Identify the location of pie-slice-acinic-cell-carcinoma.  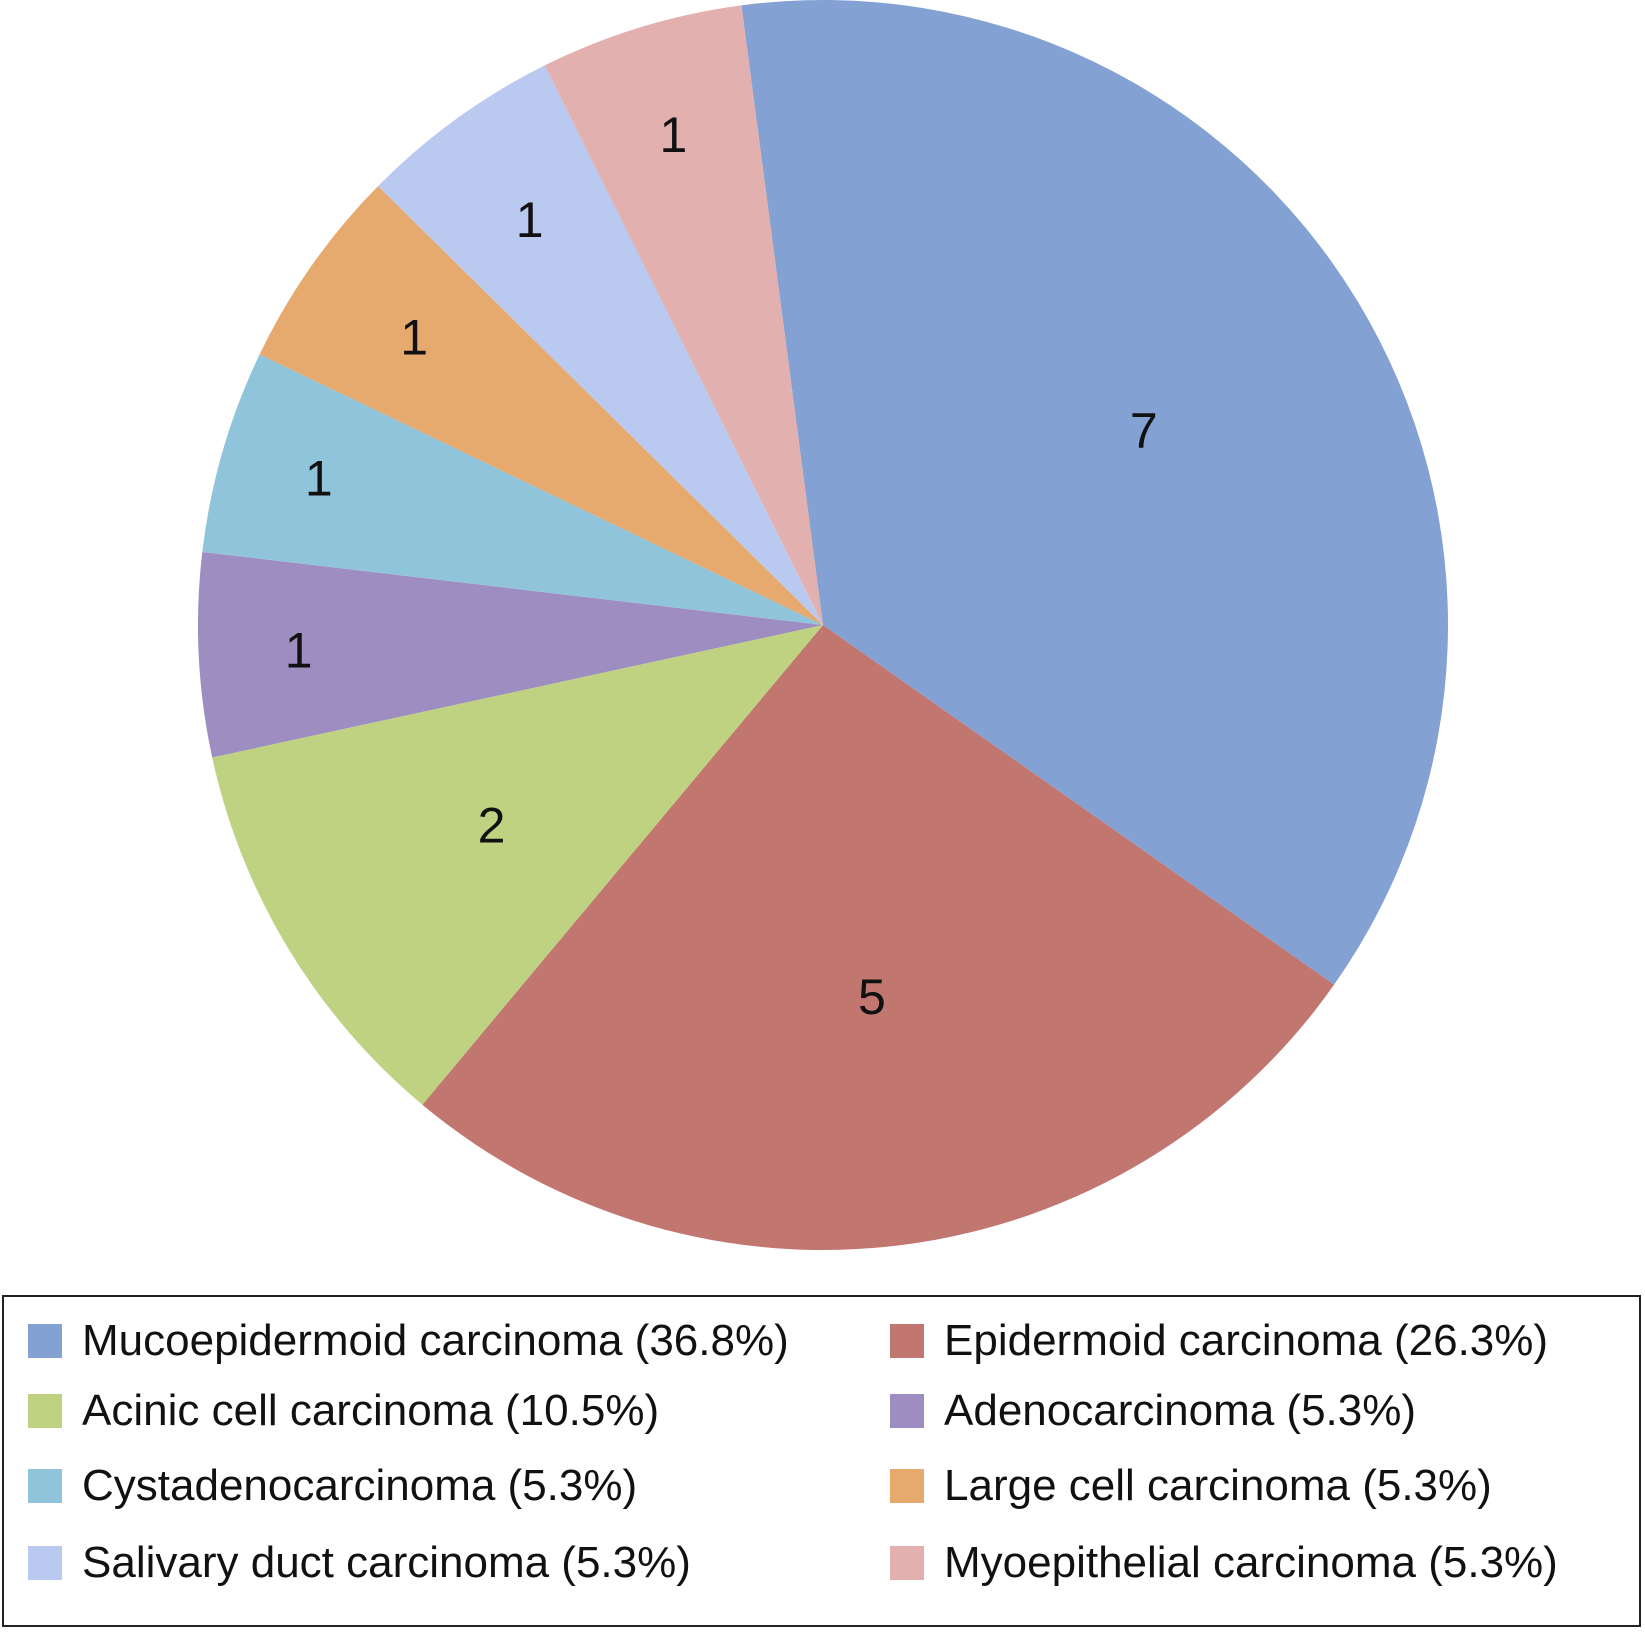
(517, 865).